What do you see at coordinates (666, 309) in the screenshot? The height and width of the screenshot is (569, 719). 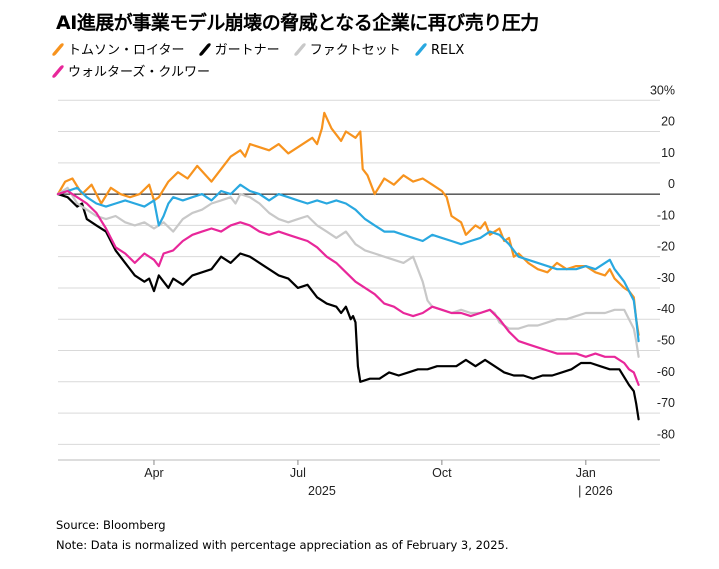 I see `y-tick-label: -40` at bounding box center [666, 309].